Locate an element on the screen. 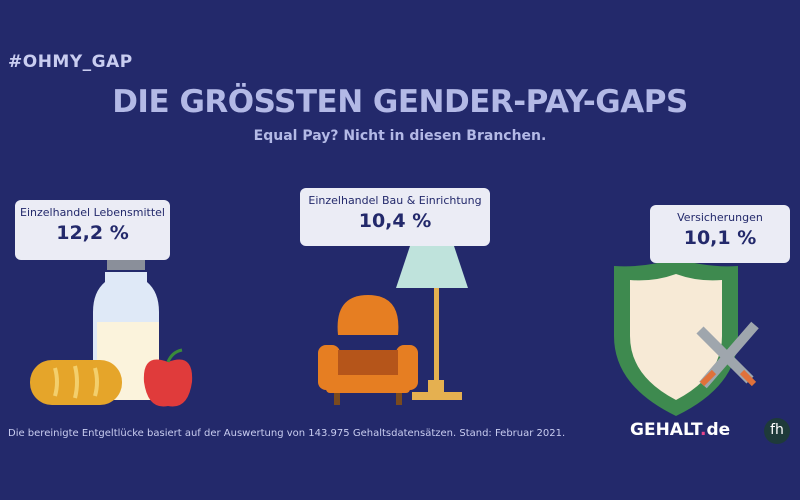 The image size is (800, 500). gehalt-logo: GEHALT.de is located at coordinates (680, 430).